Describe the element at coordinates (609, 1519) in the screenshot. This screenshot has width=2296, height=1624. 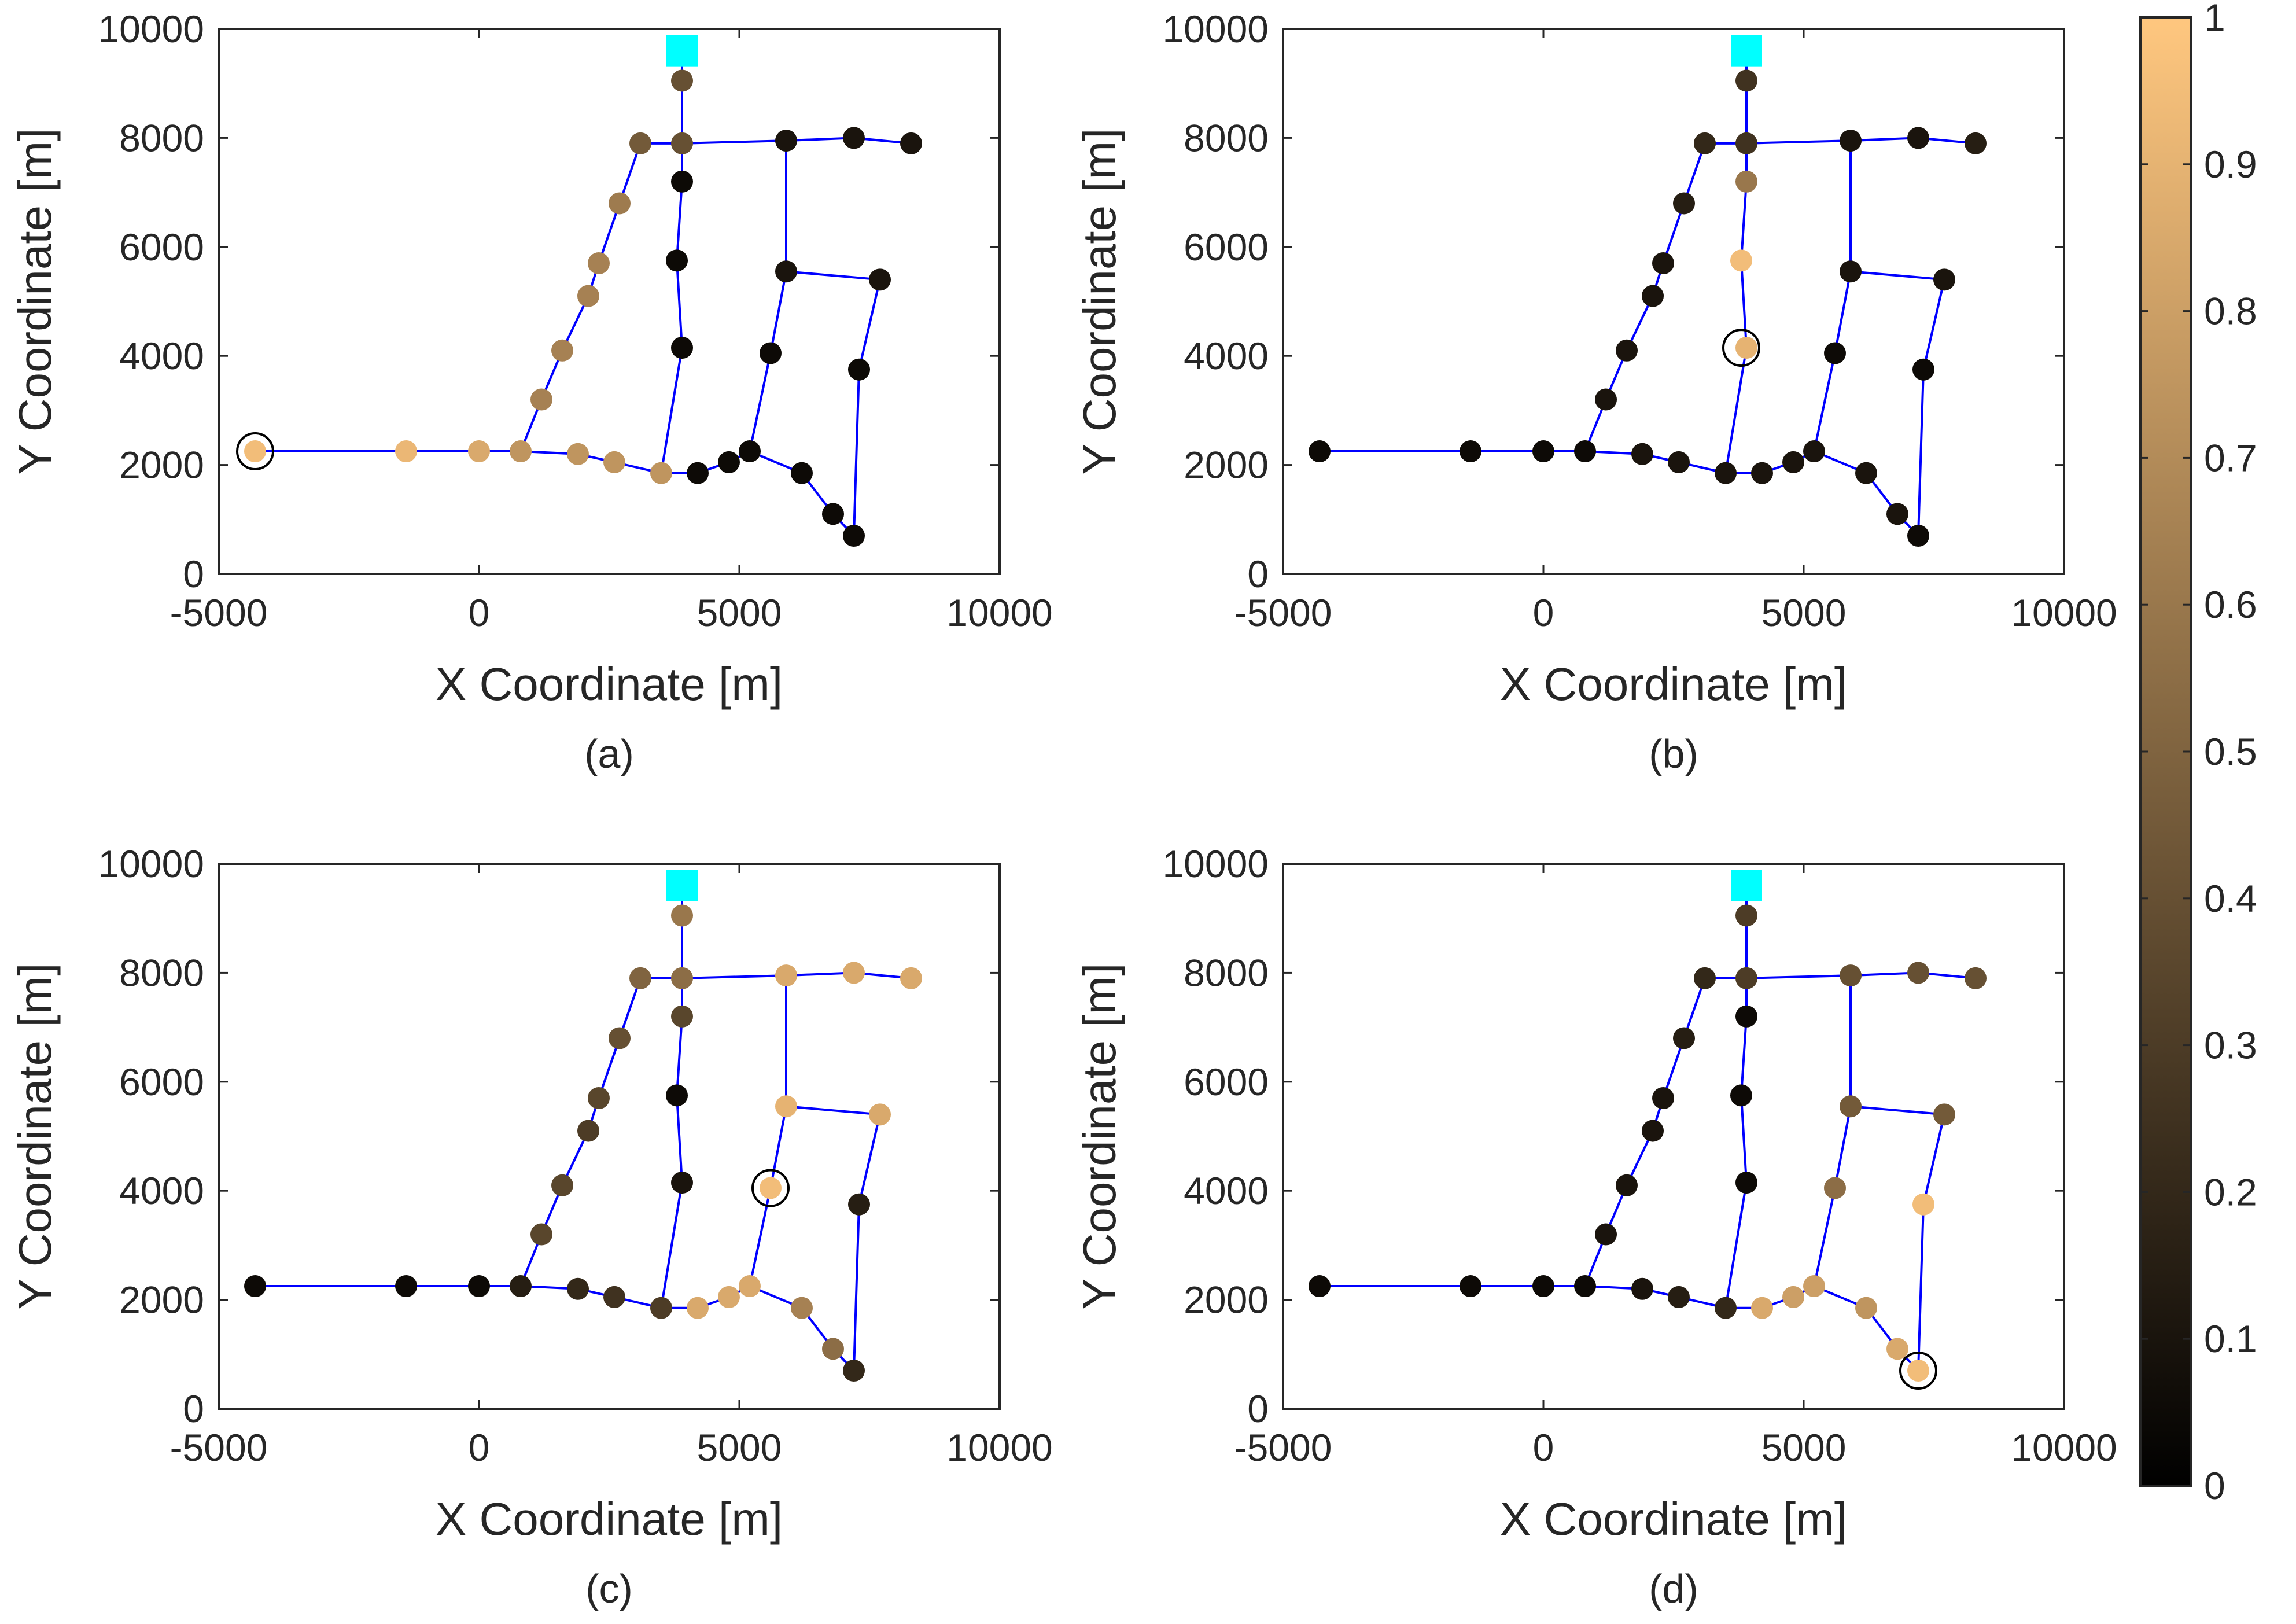
I see `x-axis-label: X Coordinate [m]` at that location.